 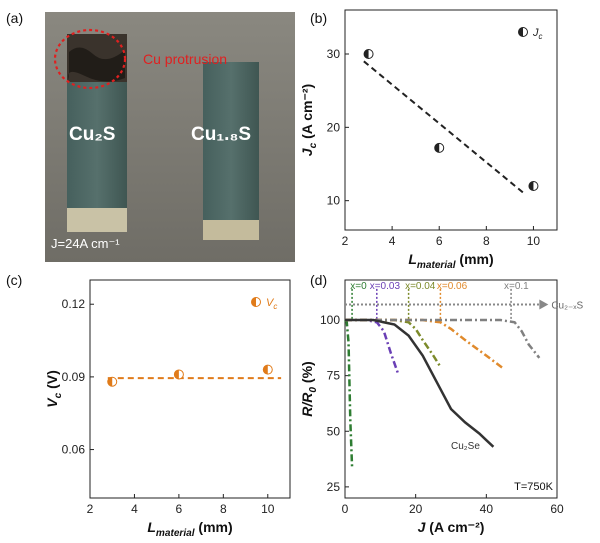 I want to click on chart-d-xtick-label: 60, so click(x=557, y=509).